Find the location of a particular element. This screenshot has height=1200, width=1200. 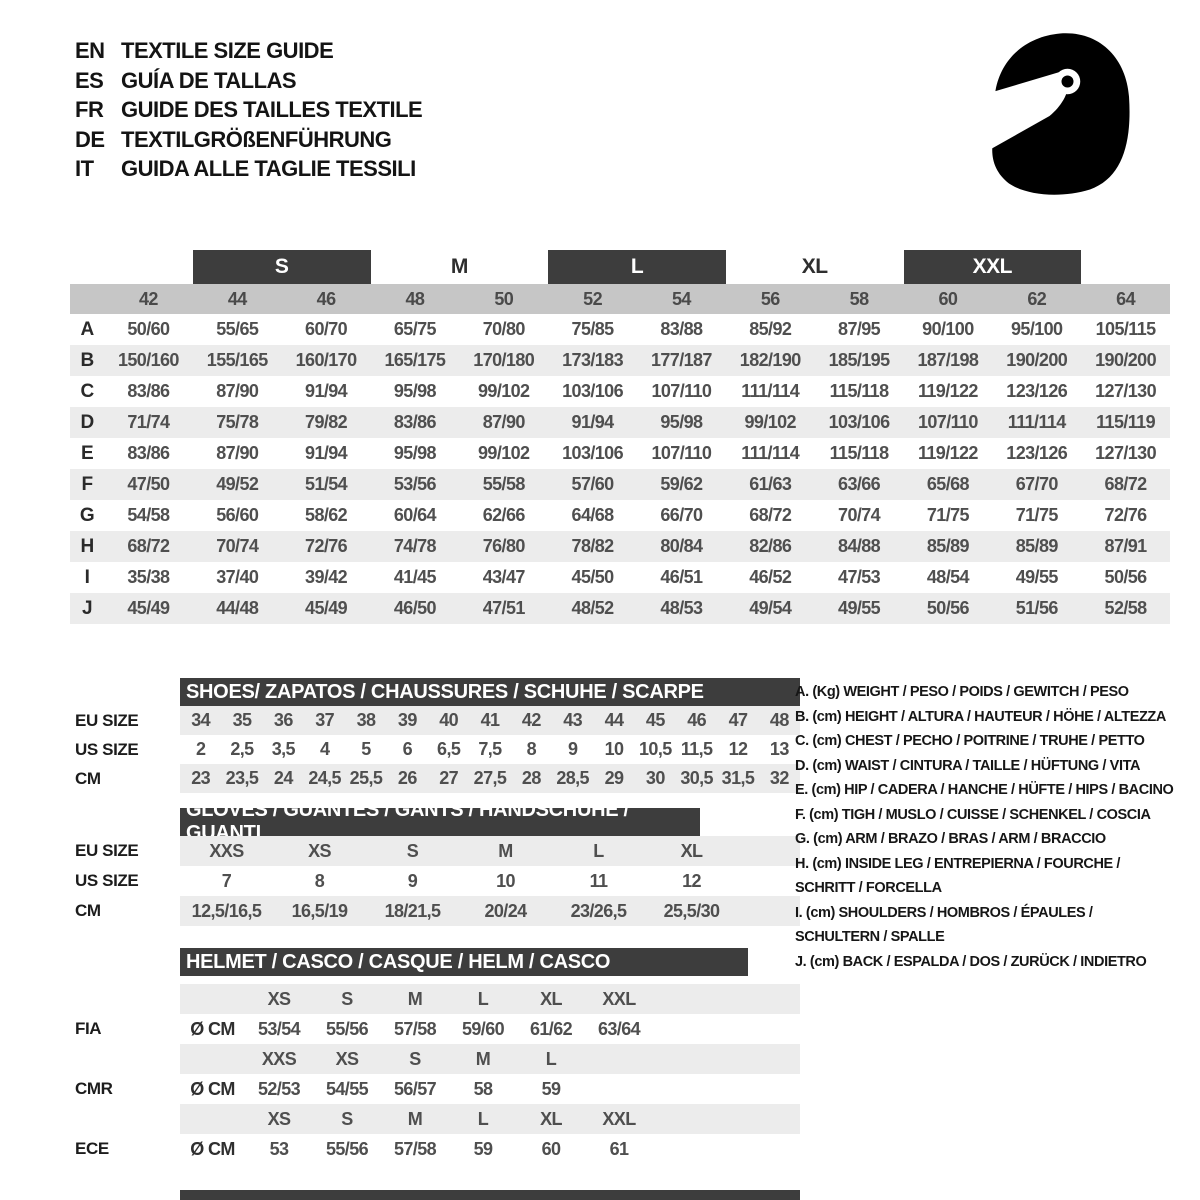

size-value: 119/122 is located at coordinates (947, 453).